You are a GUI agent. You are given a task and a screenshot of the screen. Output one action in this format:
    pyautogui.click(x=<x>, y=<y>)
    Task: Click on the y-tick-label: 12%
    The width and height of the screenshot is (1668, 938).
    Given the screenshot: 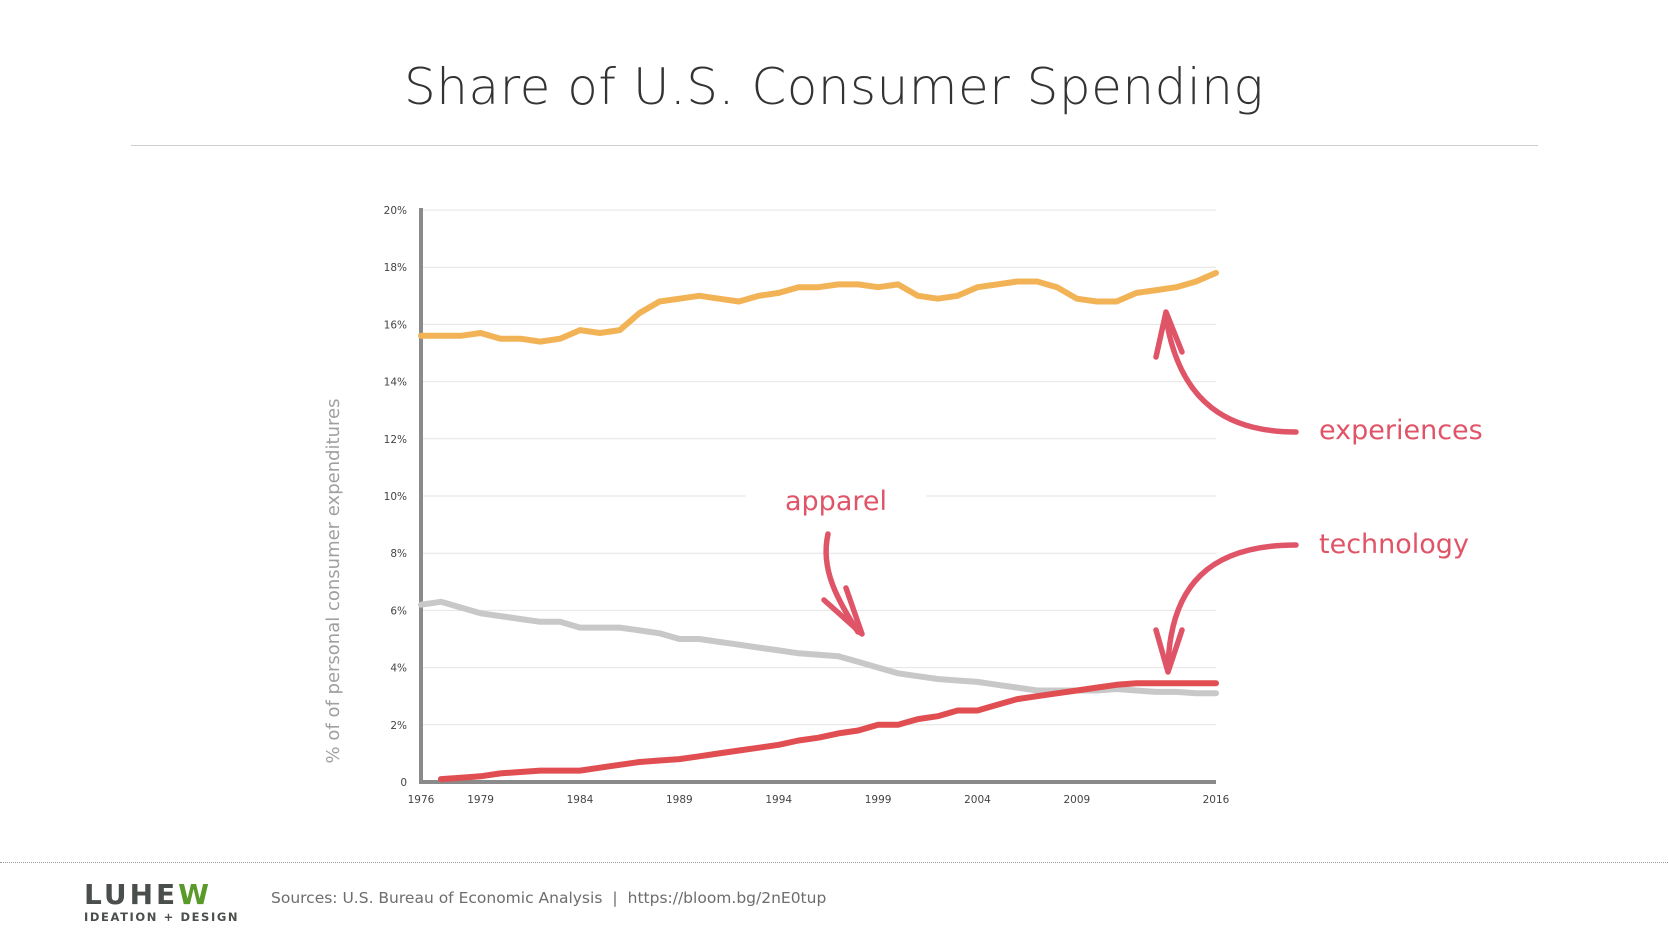 What is the action you would take?
    pyautogui.click(x=395, y=440)
    